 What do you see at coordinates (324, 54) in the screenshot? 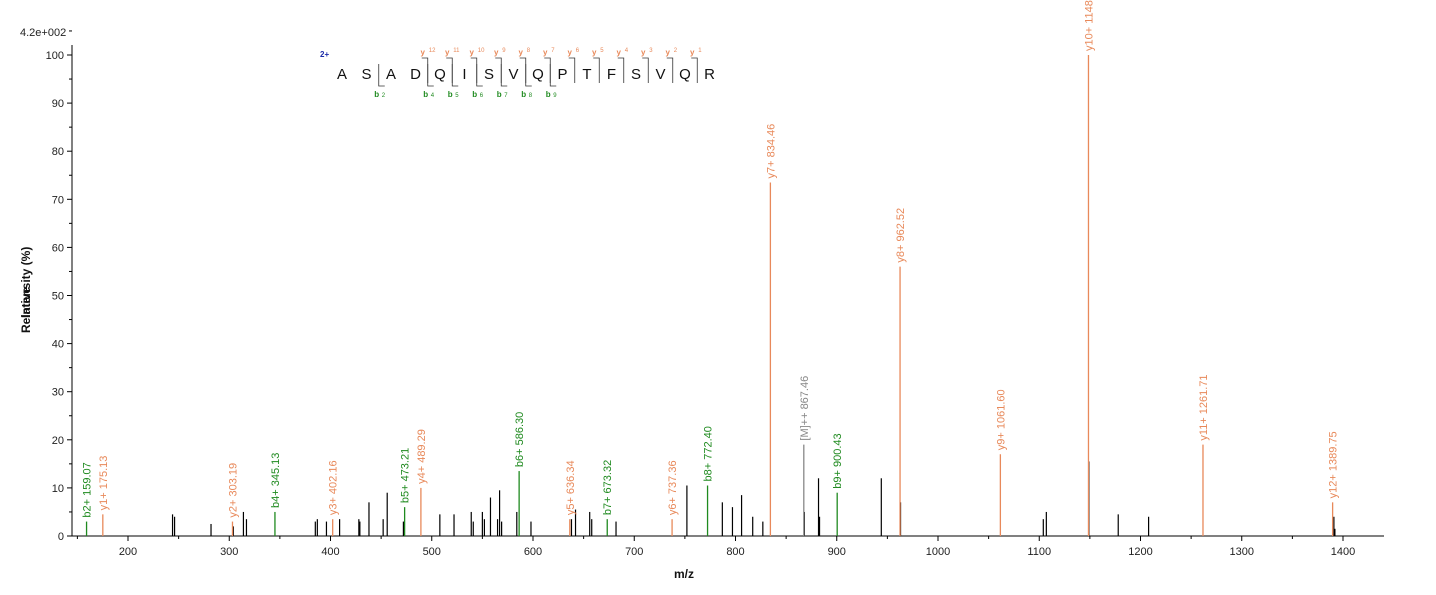
I see `charge-state: 2+` at bounding box center [324, 54].